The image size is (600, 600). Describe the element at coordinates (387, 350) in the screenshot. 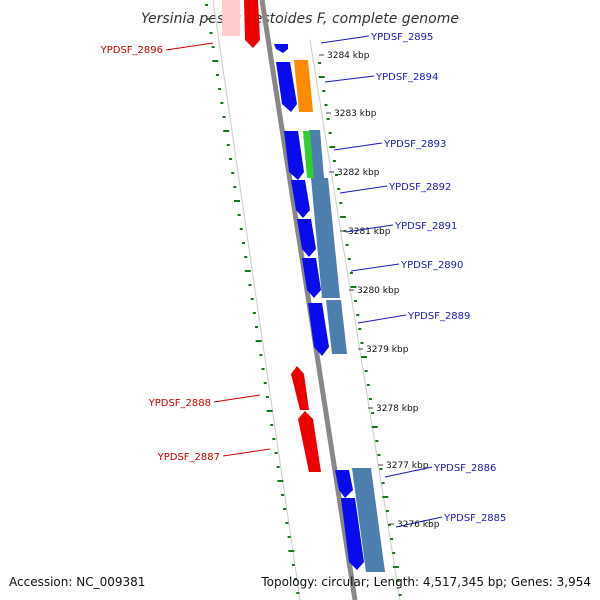

I see `kbp-label: 3279 kbp` at that location.